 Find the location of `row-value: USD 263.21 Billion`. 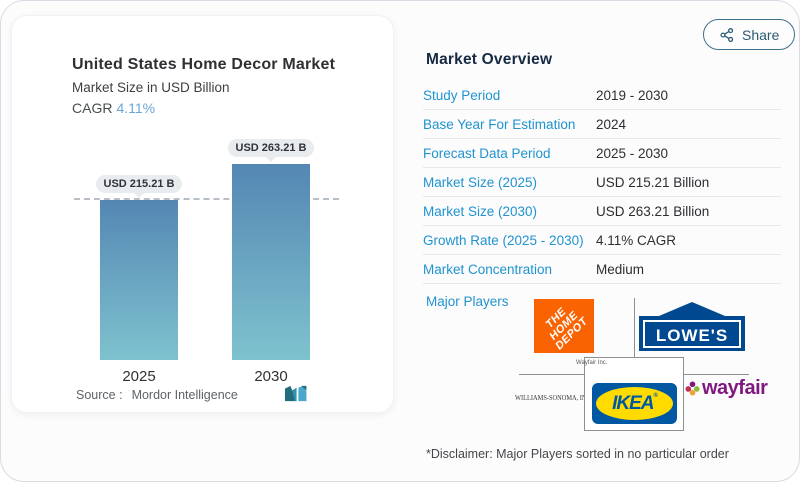

row-value: USD 263.21 Billion is located at coordinates (653, 211).